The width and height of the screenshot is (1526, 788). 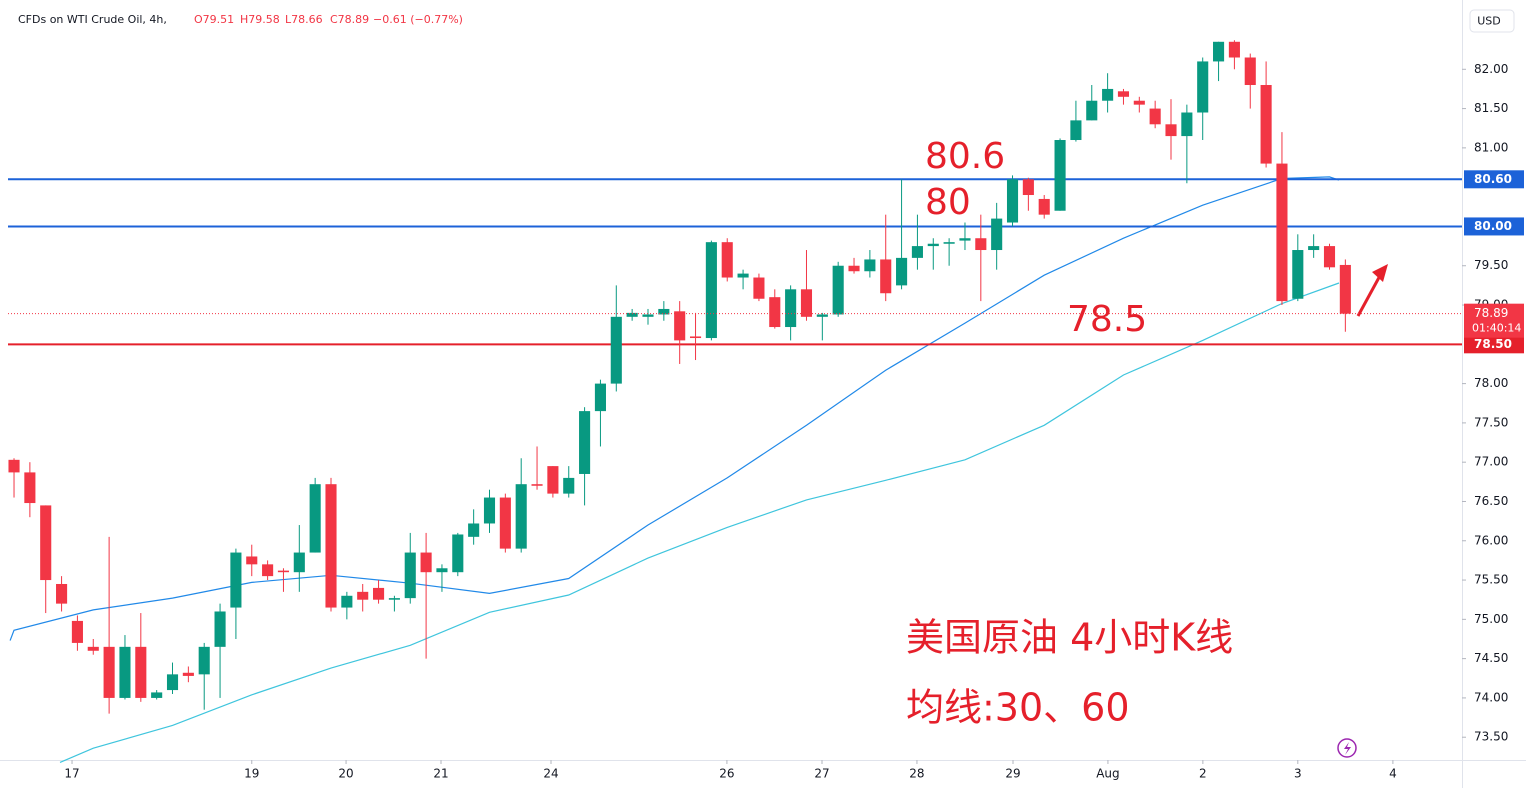 What do you see at coordinates (1107, 774) in the screenshot?
I see `x-tick-label: Aug` at bounding box center [1107, 774].